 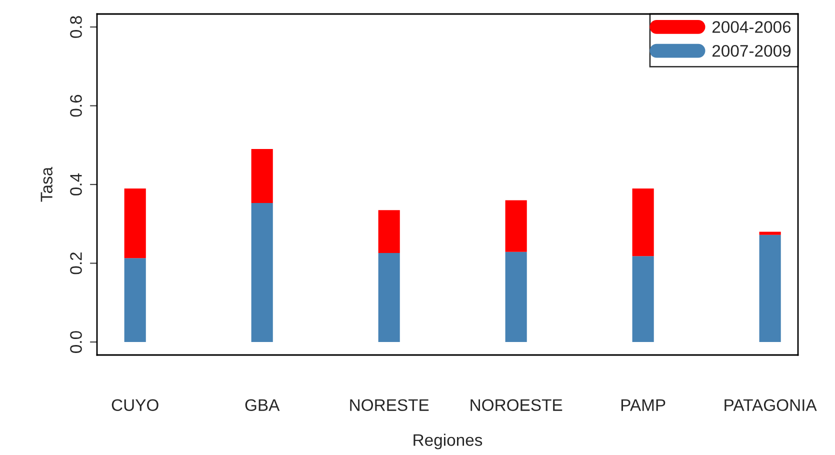 What do you see at coordinates (516, 405) in the screenshot?
I see `x-tick-label: NOROESTE` at bounding box center [516, 405].